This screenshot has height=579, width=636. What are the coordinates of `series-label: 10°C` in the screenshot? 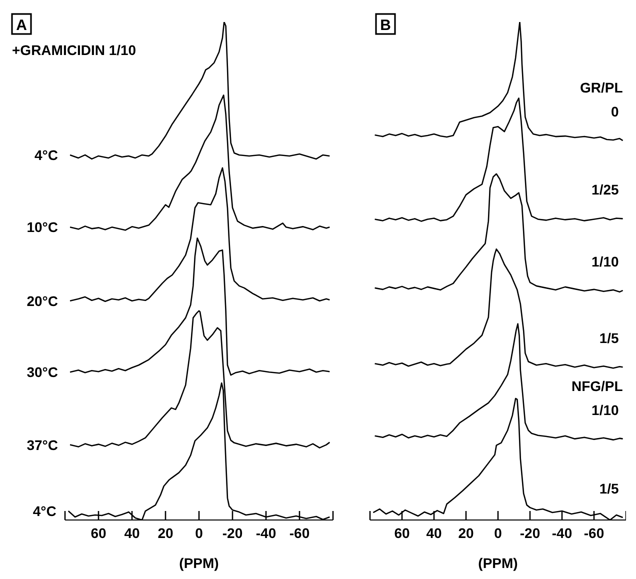 It's located at (42, 227).